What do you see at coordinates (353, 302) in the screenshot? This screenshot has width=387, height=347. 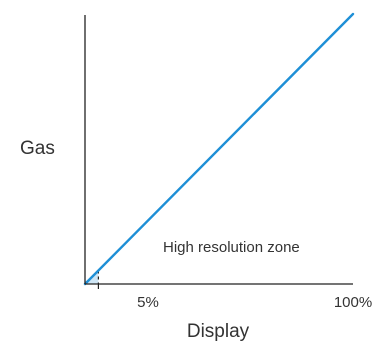 I see `x-tick-label-100: 100%` at bounding box center [353, 302].